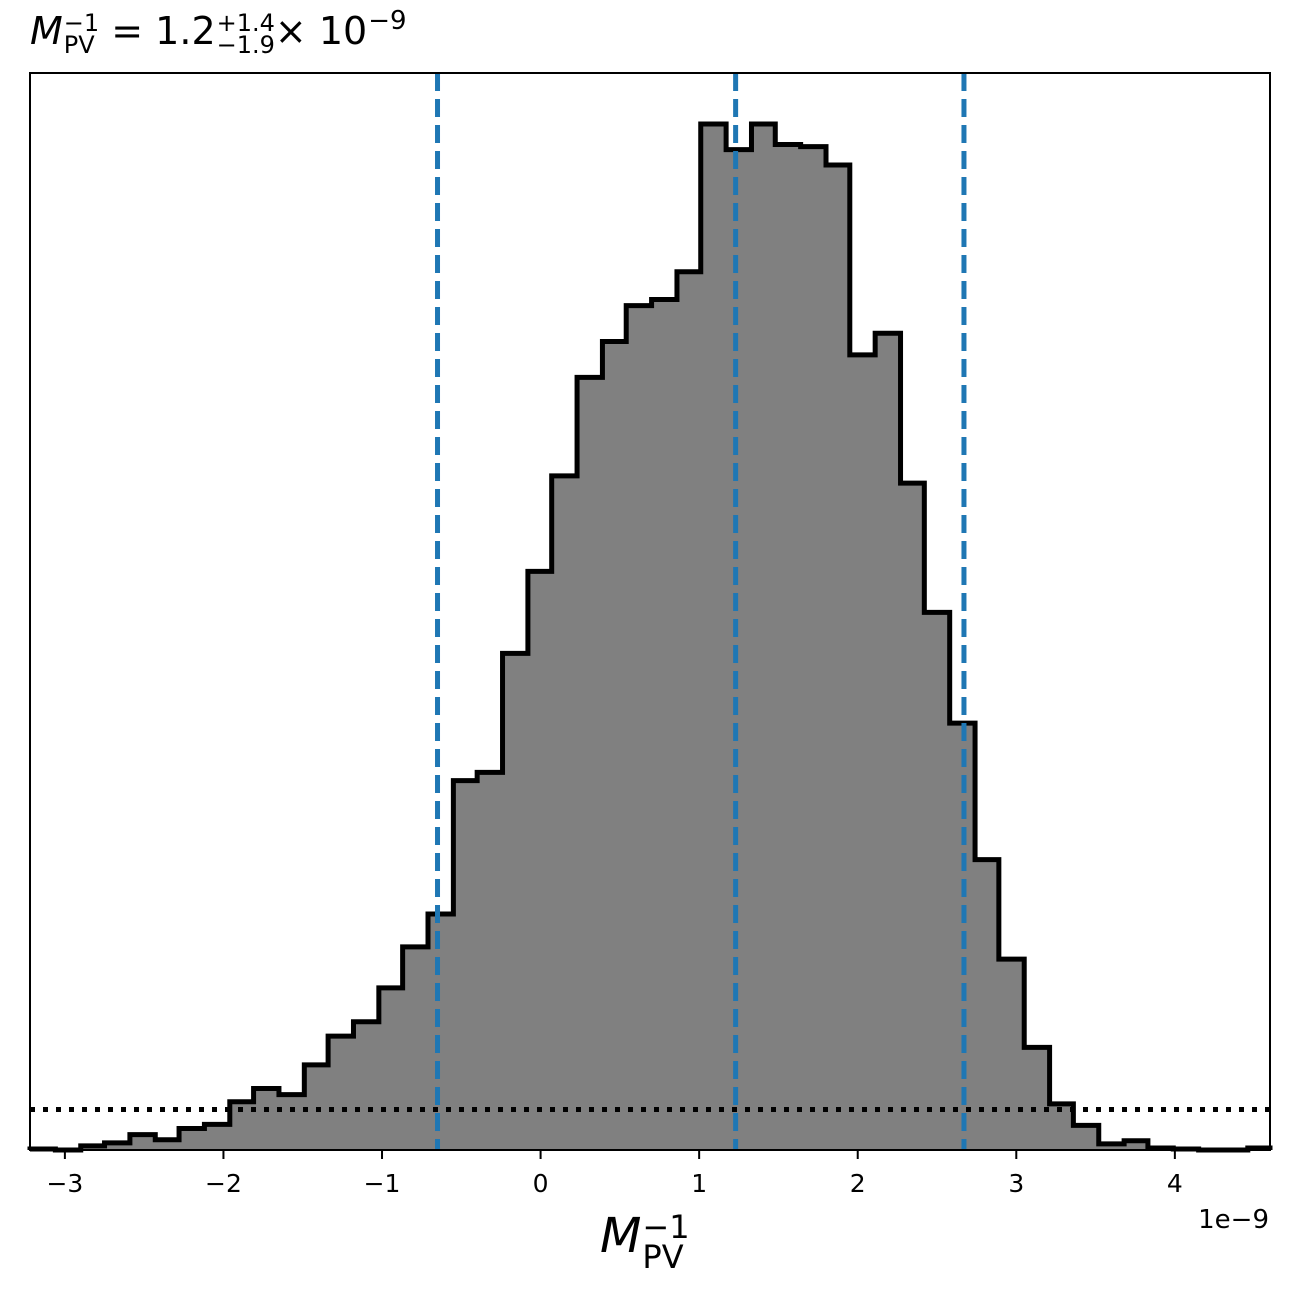 This screenshot has width=1289, height=1293. What do you see at coordinates (614, 1174) in the screenshot?
I see `x-axis-ticks: −3 −2 −1 0 1 2 3 4` at bounding box center [614, 1174].